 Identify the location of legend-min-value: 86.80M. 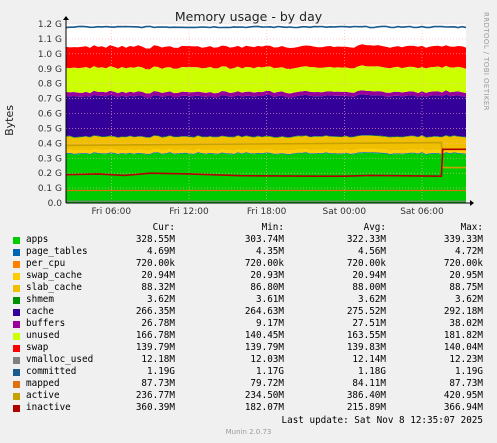
(267, 287).